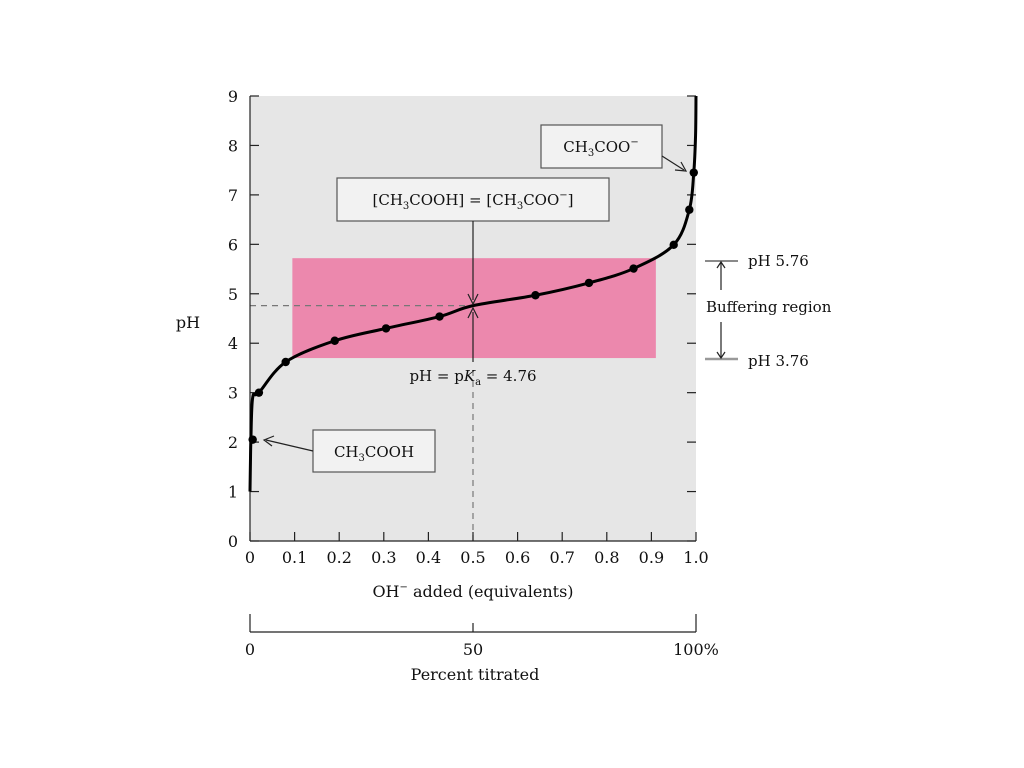 The width and height of the screenshot is (1024, 768). I want to click on x-tick-label: 0.3, so click(383, 557).